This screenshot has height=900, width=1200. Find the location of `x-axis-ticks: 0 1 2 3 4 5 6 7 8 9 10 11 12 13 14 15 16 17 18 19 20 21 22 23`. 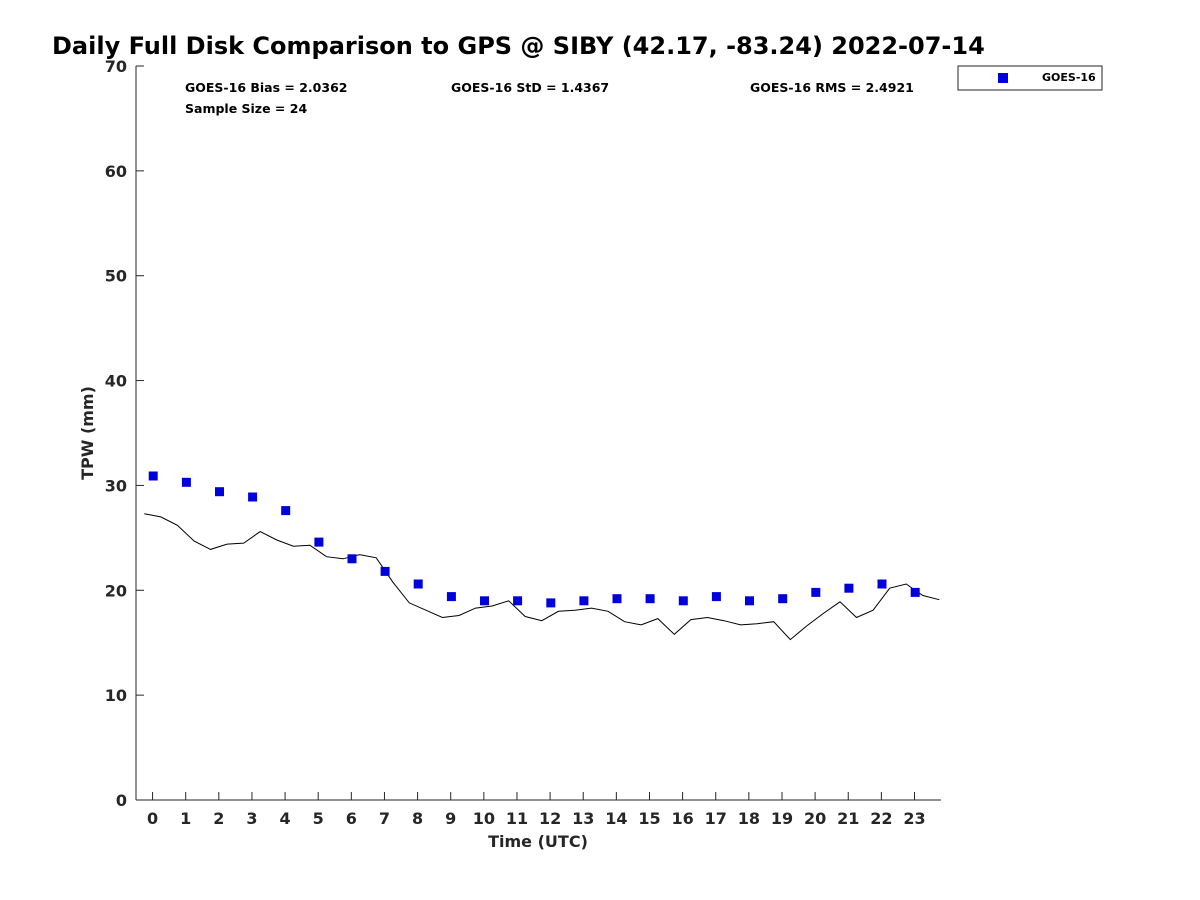

x-axis-ticks: 0 1 2 3 4 5 6 7 8 9 10 11 12 13 14 15 16 17 18 19 20 21 22 23 is located at coordinates (536, 810).